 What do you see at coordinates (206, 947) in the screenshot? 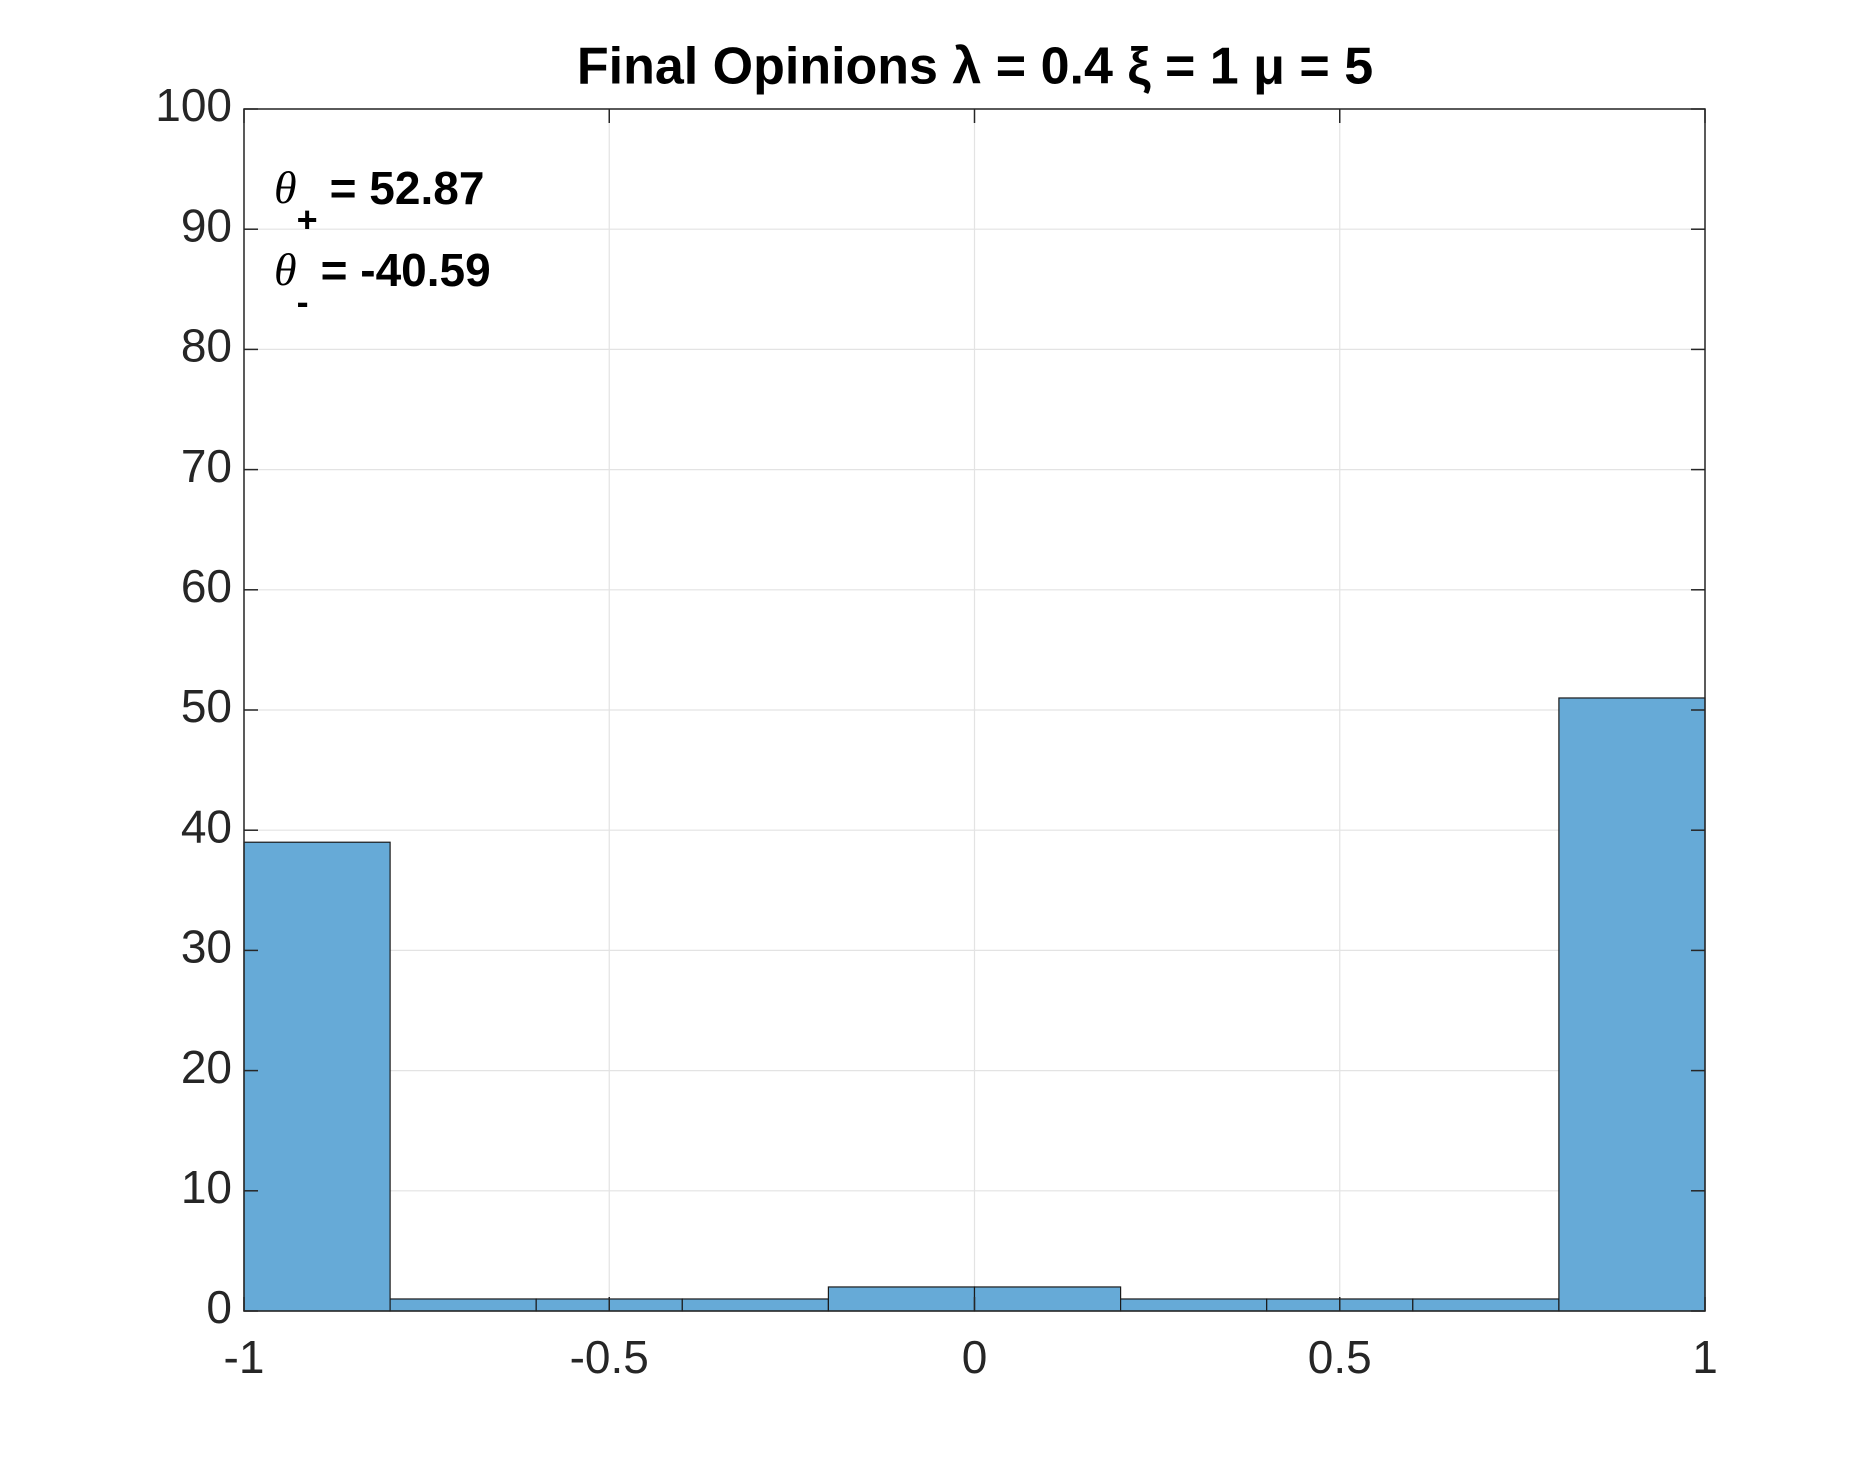
I see `y-tick-label: 30` at bounding box center [206, 947].